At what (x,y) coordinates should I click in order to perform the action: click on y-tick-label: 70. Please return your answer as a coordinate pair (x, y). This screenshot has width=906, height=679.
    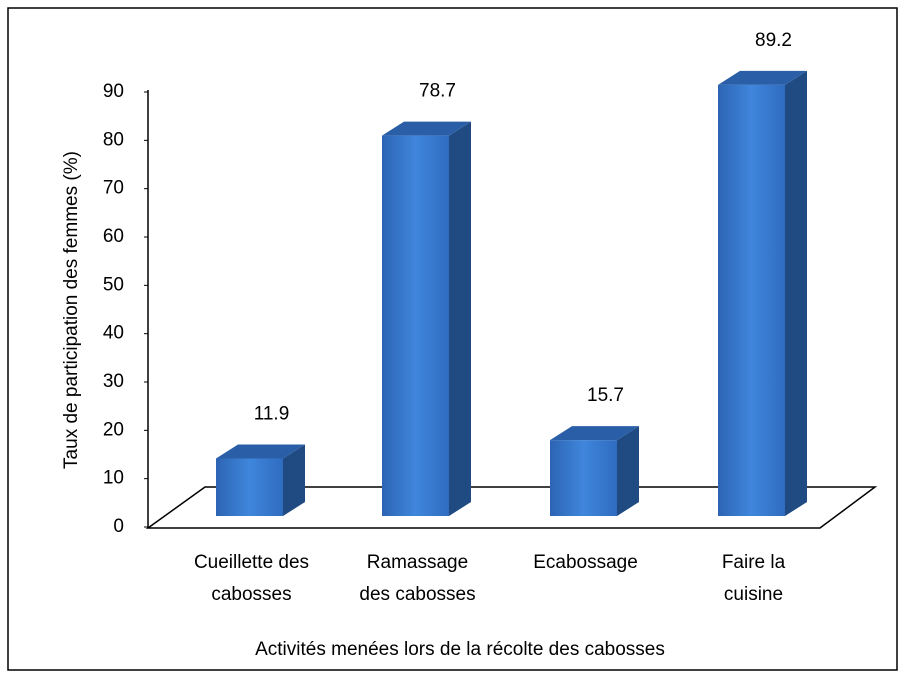
    Looking at the image, I should click on (113, 188).